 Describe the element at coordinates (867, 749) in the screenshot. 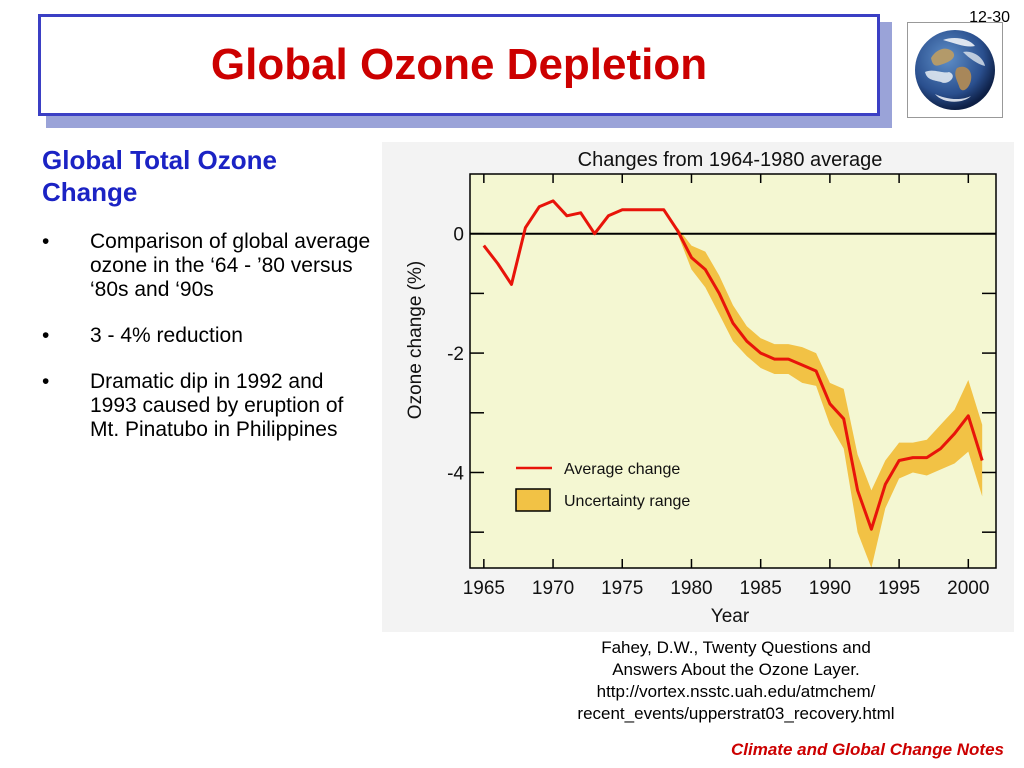

I see `footer-text: Climate and Global Change Notes` at that location.